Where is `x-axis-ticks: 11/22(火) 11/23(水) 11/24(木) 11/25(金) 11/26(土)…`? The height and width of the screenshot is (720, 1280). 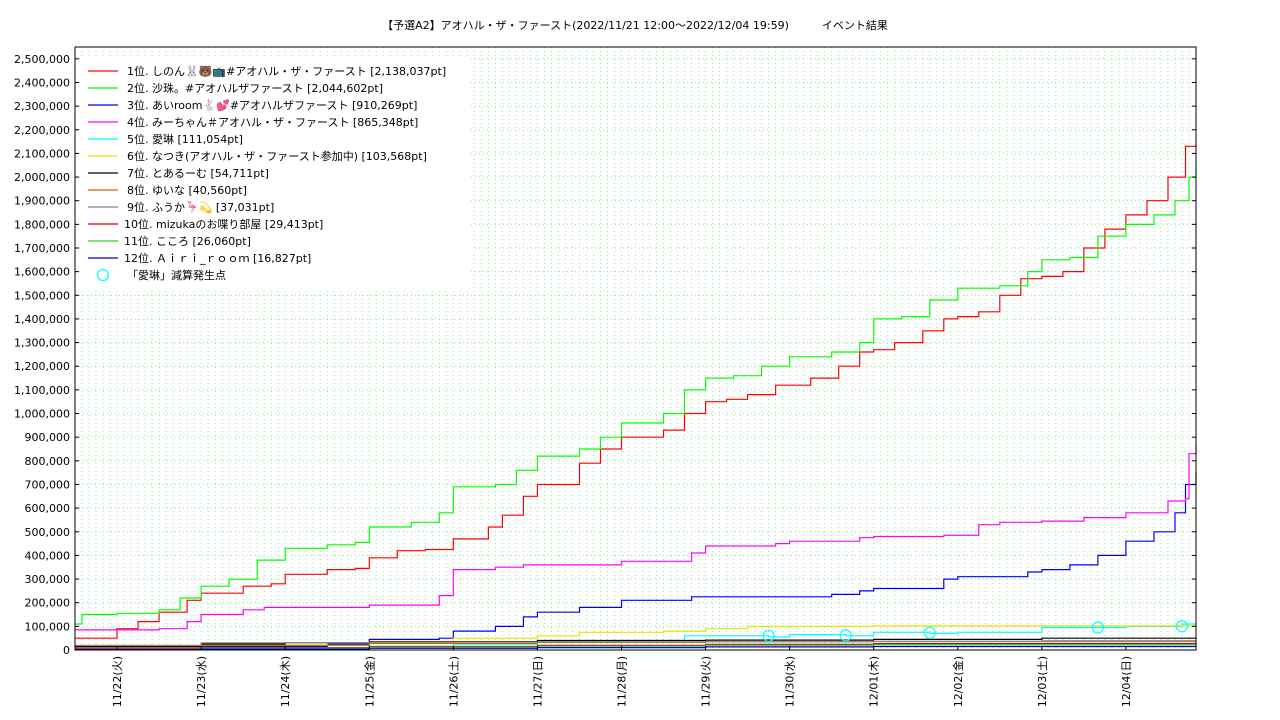
x-axis-ticks: 11/22(火) 11/23(水) 11/24(木) 11/25(金) 11/26(土)… is located at coordinates (622, 676).